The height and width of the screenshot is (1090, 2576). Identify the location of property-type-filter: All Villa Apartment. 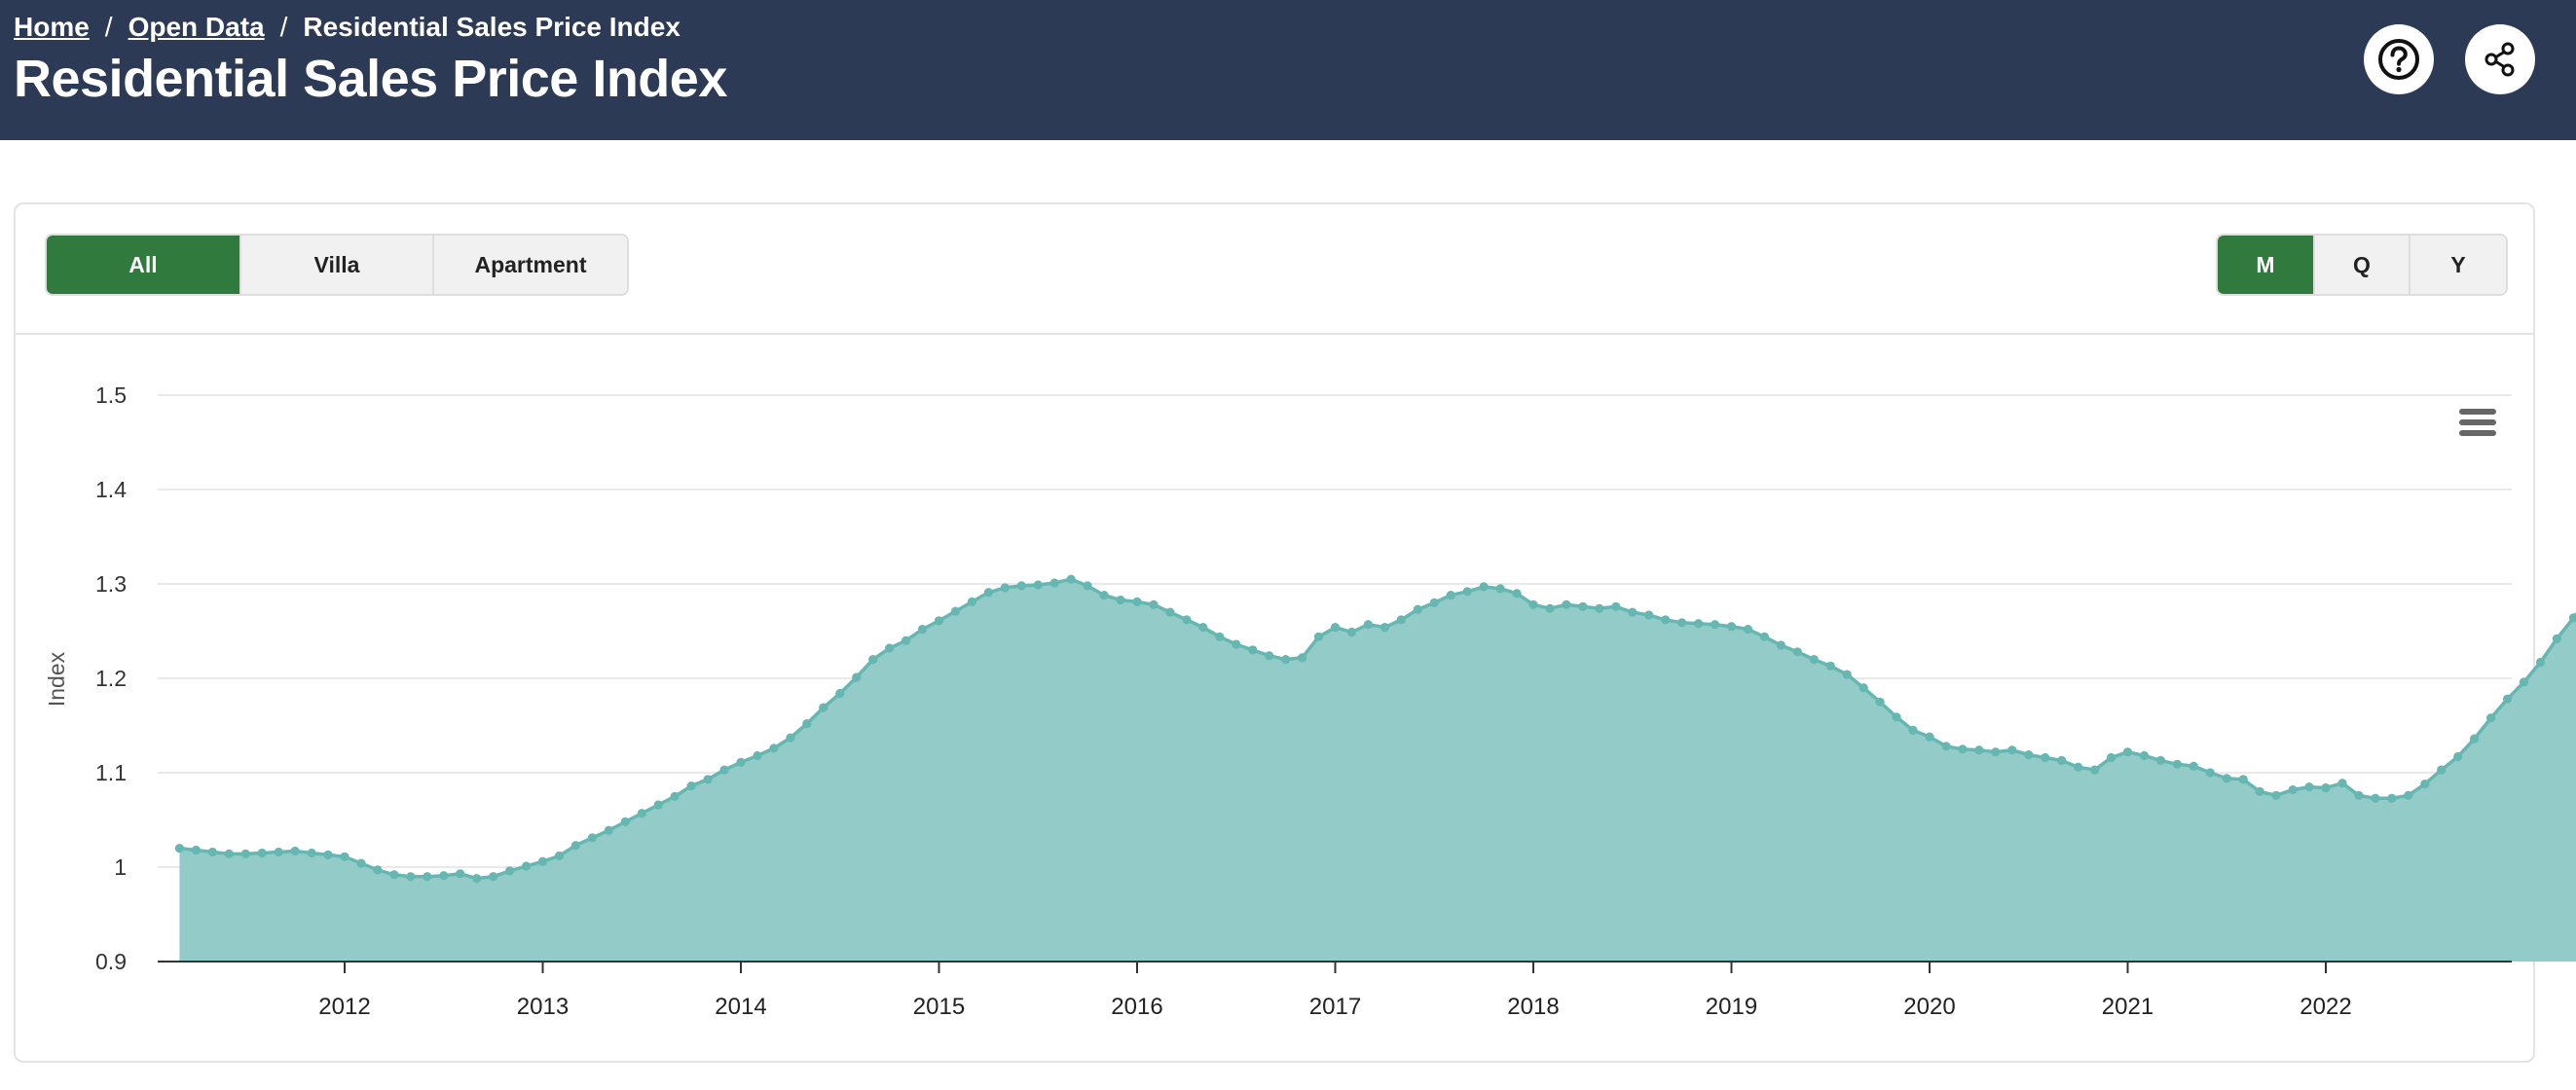
(337, 265).